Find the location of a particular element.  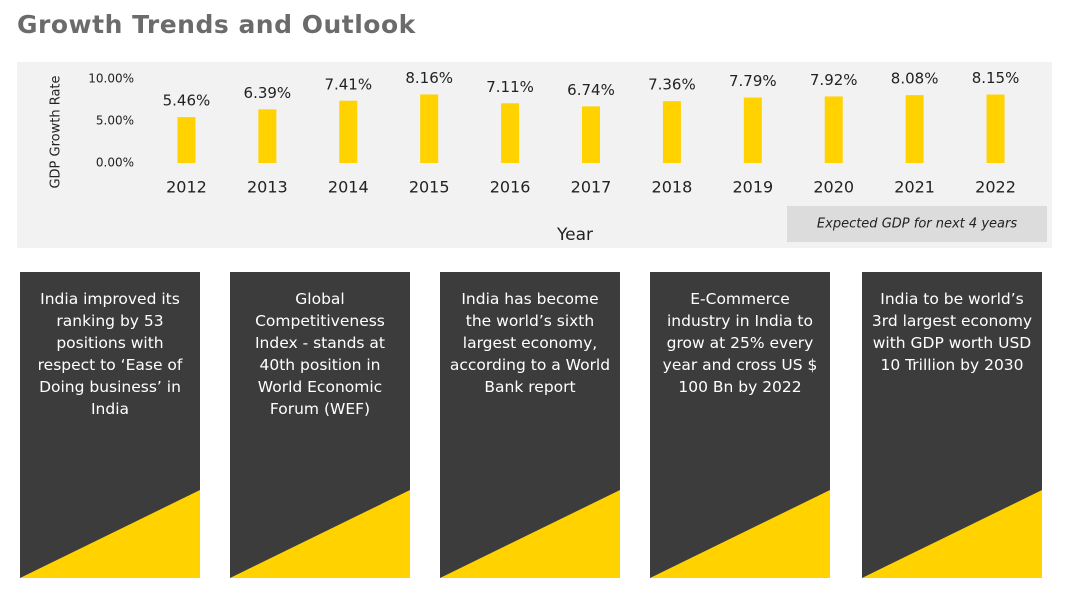

y-axis-title: GDP Growth Rate is located at coordinates (56, 131).